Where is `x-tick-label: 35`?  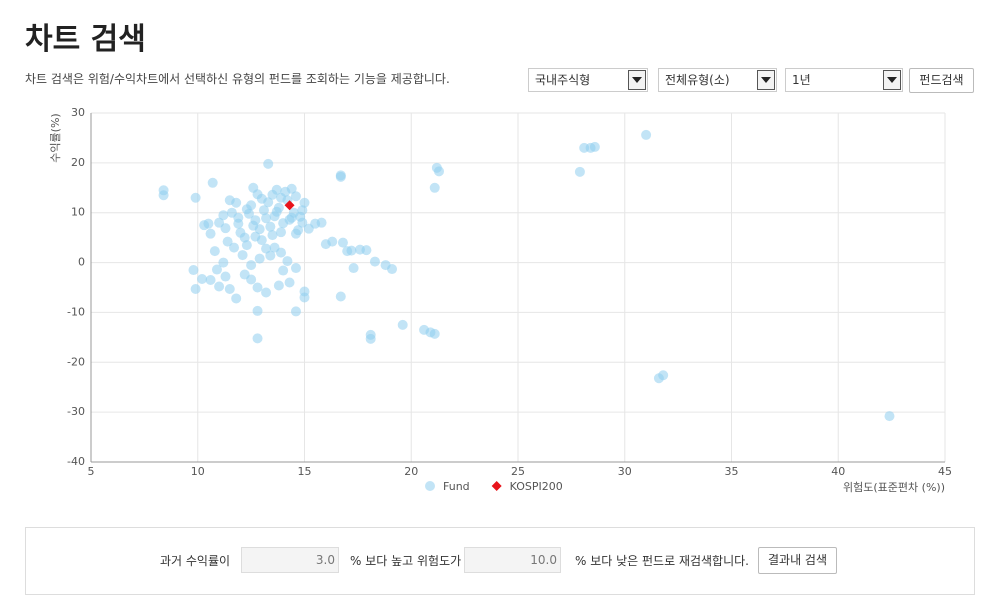
x-tick-label: 35 is located at coordinates (732, 471).